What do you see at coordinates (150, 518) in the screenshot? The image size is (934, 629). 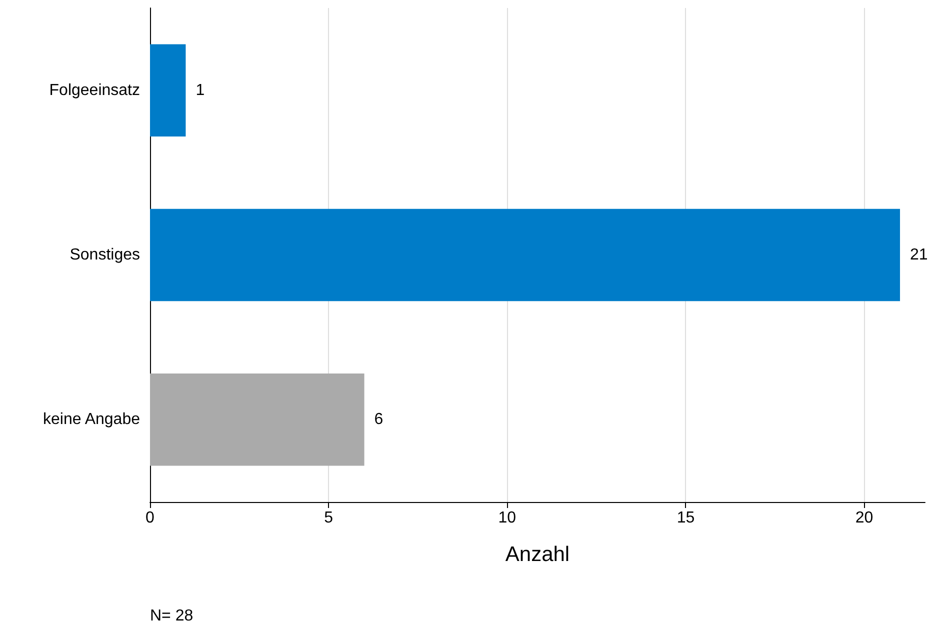 I see `x-tick-label: 0` at bounding box center [150, 518].